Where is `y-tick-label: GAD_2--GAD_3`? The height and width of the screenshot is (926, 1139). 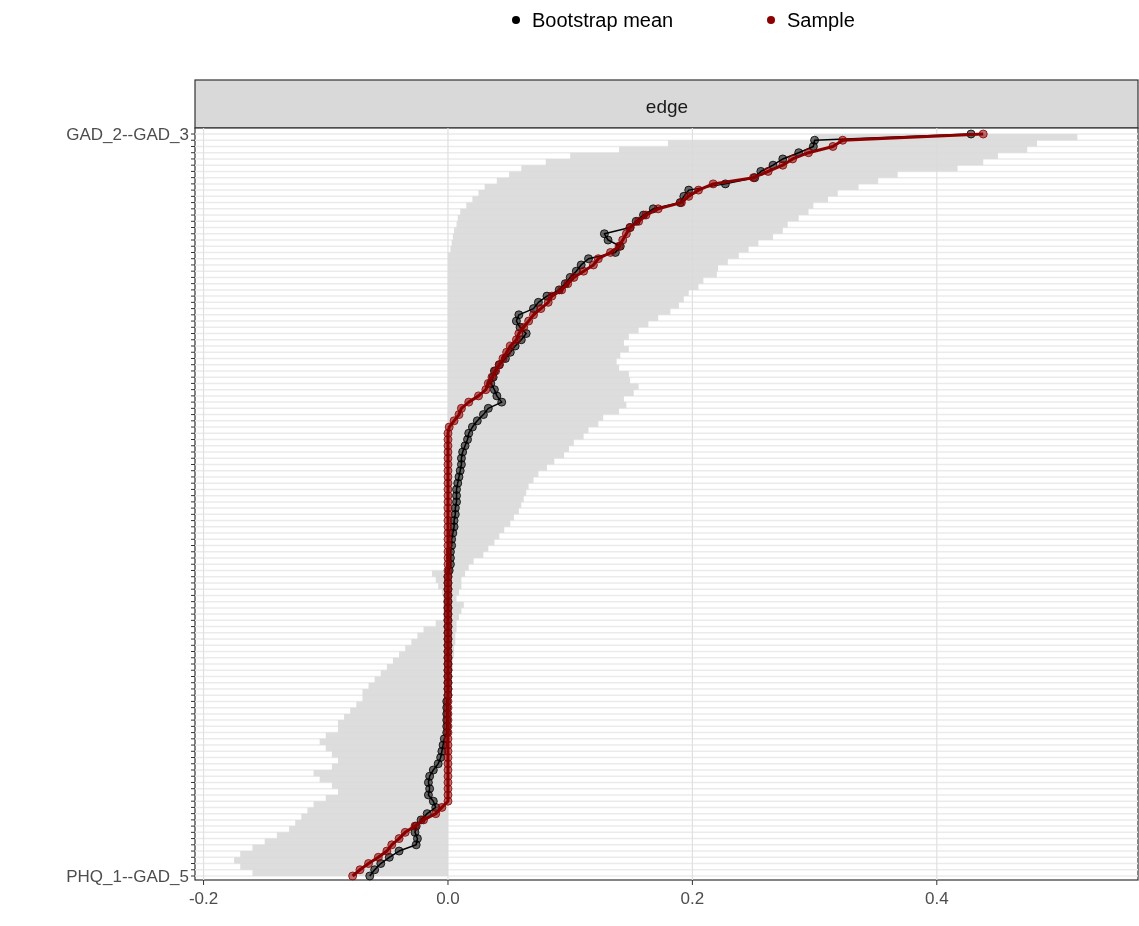 y-tick-label: GAD_2--GAD_3 is located at coordinates (127, 134).